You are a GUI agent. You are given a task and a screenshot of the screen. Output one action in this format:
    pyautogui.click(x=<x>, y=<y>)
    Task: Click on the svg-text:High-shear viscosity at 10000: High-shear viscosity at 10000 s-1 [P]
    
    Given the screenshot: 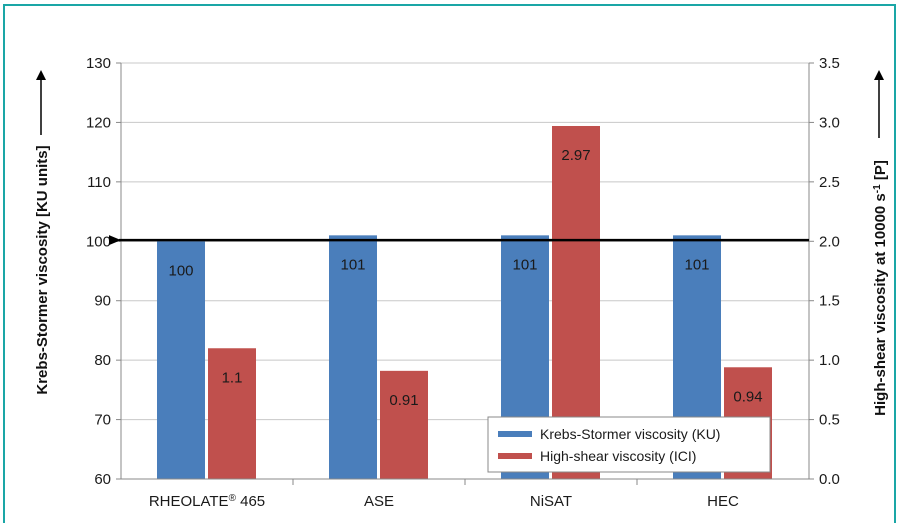 What is the action you would take?
    pyautogui.click(x=881, y=288)
    